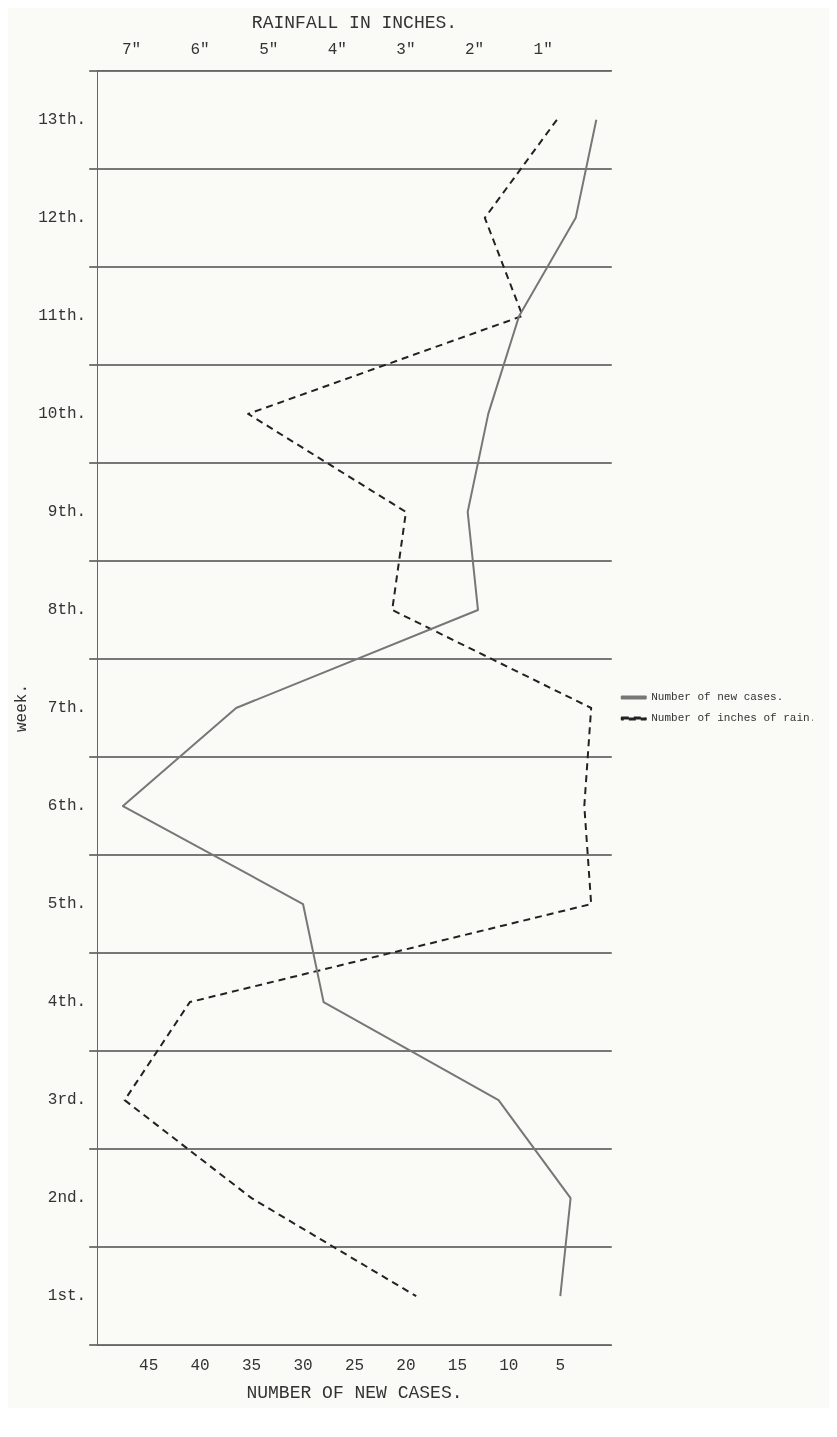 The height and width of the screenshot is (1437, 837). What do you see at coordinates (62, 414) in the screenshot?
I see `y-tick-label: 10th.` at bounding box center [62, 414].